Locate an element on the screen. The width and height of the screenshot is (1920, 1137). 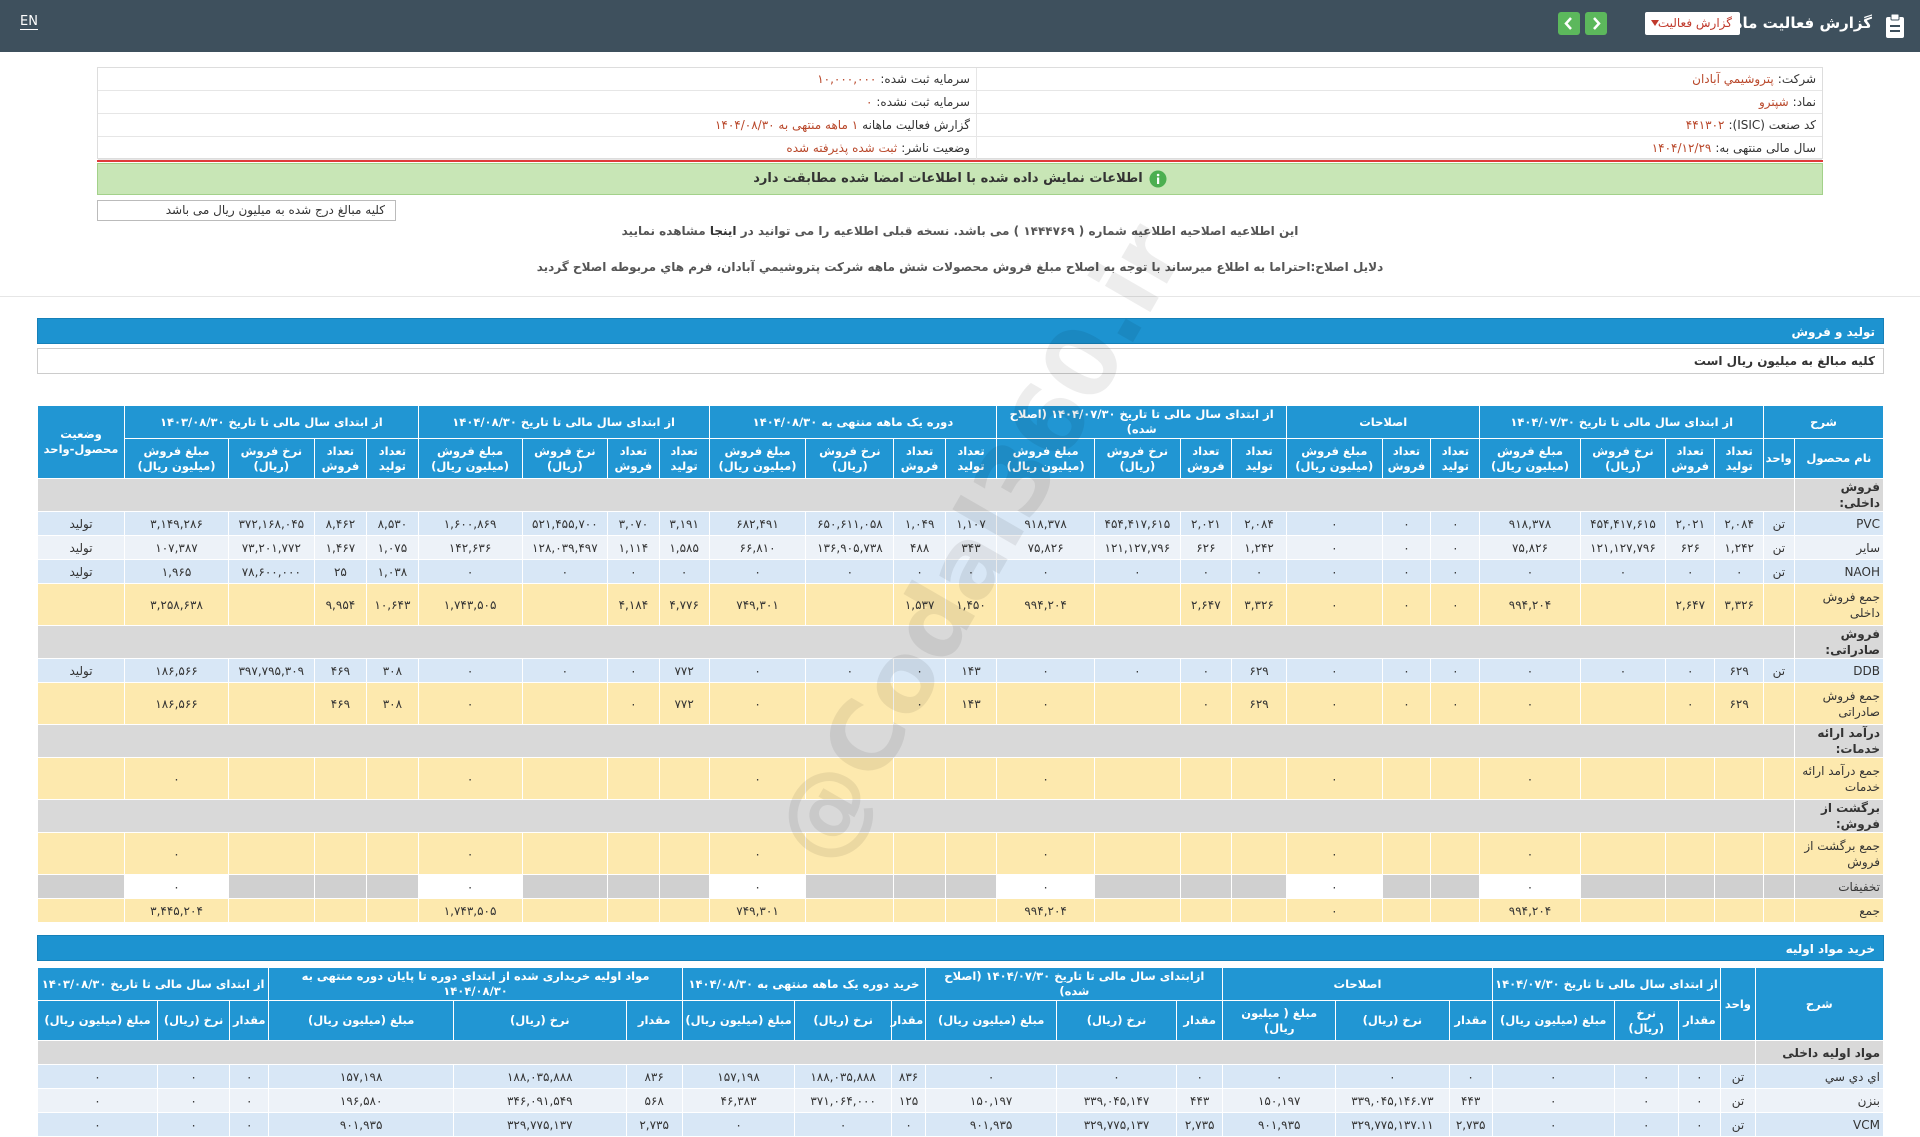
section-title: مواد اولیه داخلی is located at coordinates (1819, 1052).